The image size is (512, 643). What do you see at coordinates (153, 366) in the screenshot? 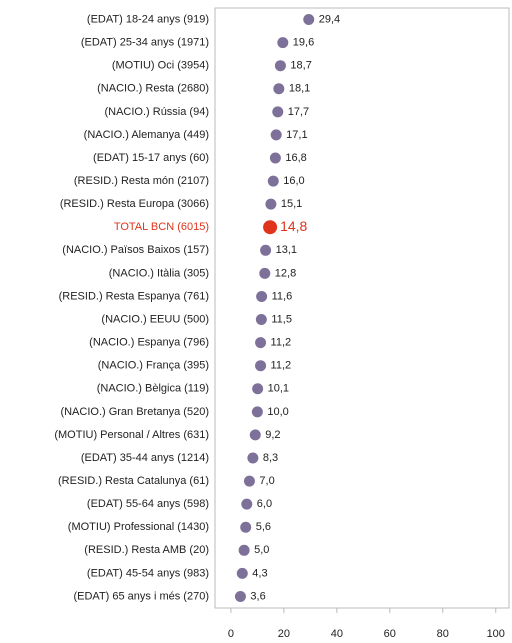
I see `category-label: (NACIO.) França (395)` at bounding box center [153, 366].